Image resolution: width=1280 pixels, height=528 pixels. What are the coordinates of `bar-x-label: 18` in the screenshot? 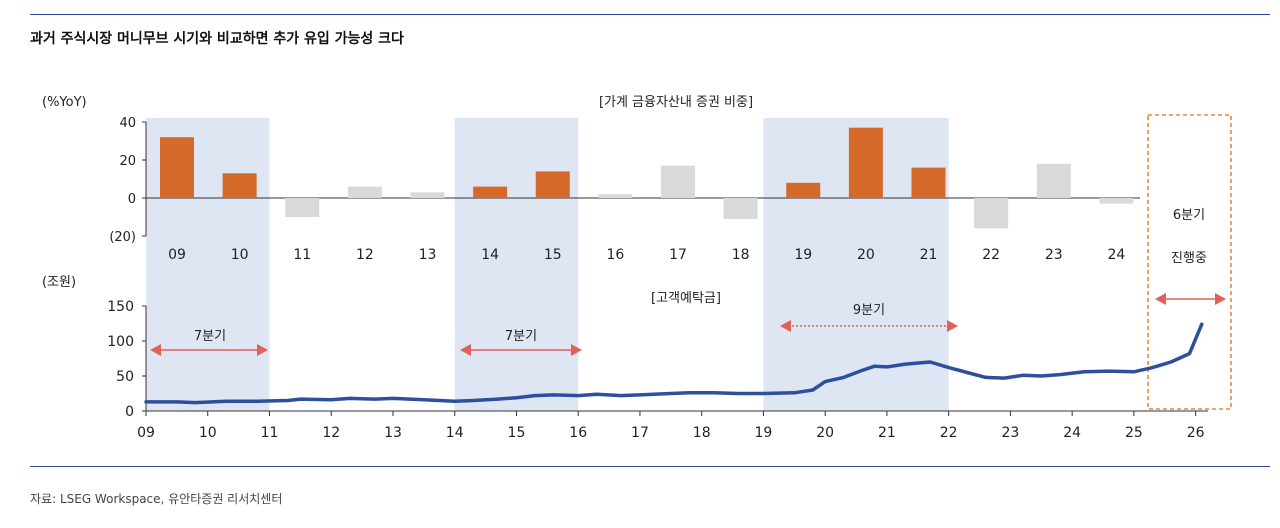 It's located at (741, 255).